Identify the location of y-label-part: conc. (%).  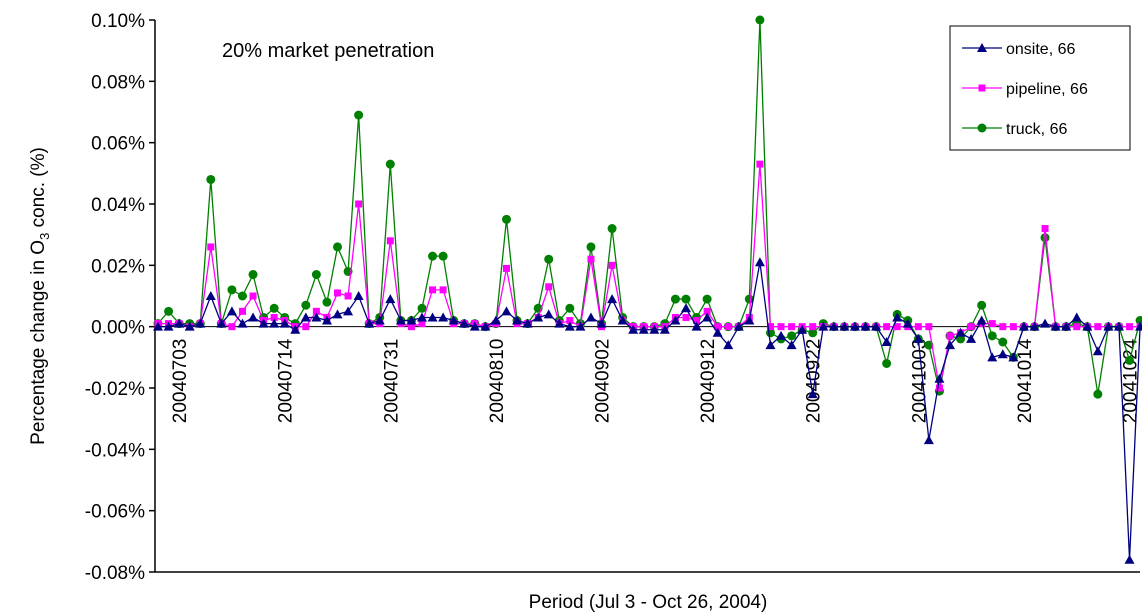
(38, 190).